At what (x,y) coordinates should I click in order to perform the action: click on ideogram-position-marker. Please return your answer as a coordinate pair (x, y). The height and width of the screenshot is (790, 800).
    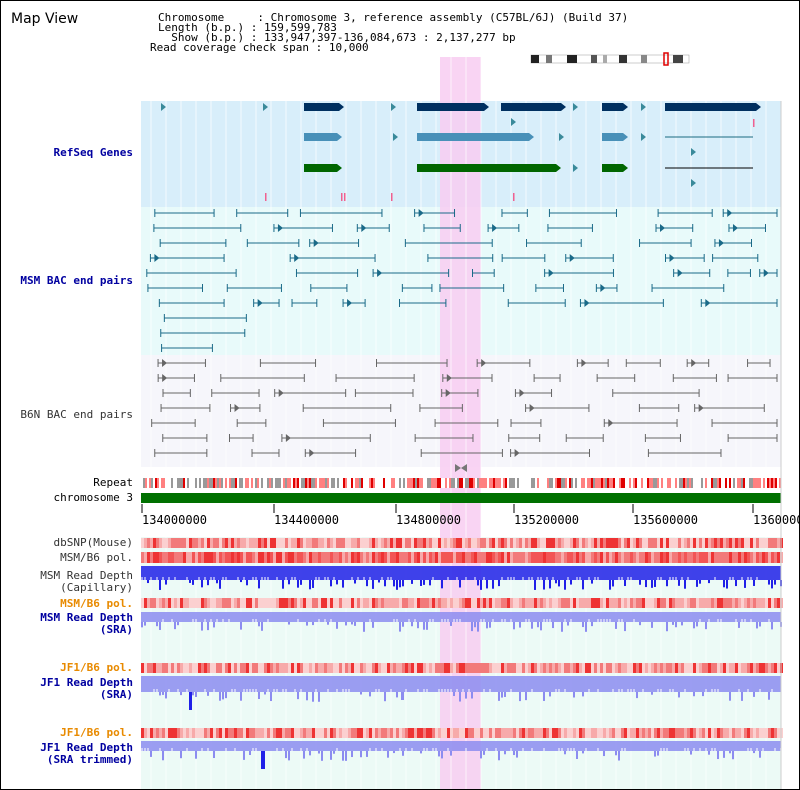
    Looking at the image, I should click on (666, 59).